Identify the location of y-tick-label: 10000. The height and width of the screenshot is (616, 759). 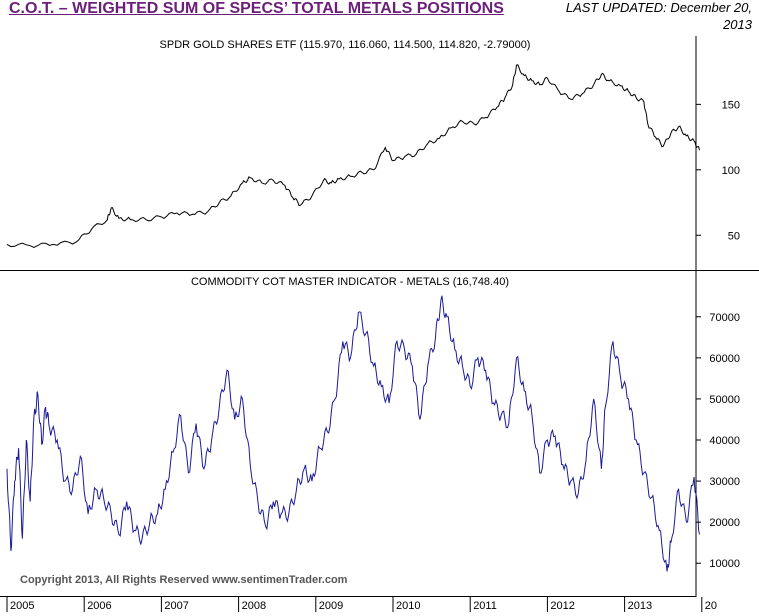
(724, 564).